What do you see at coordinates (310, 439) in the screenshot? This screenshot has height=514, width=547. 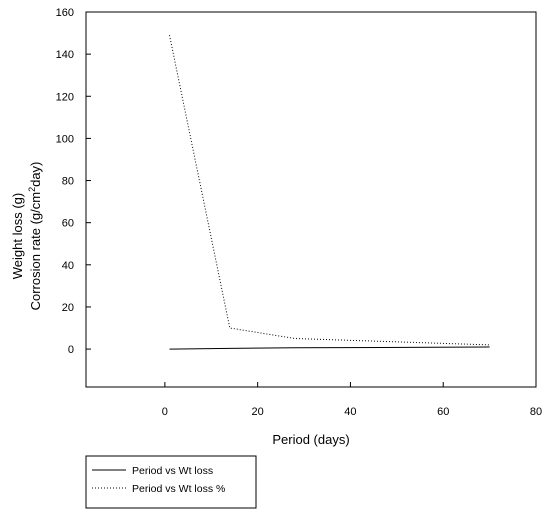 I see `x-axis-title: Period (days)` at bounding box center [310, 439].